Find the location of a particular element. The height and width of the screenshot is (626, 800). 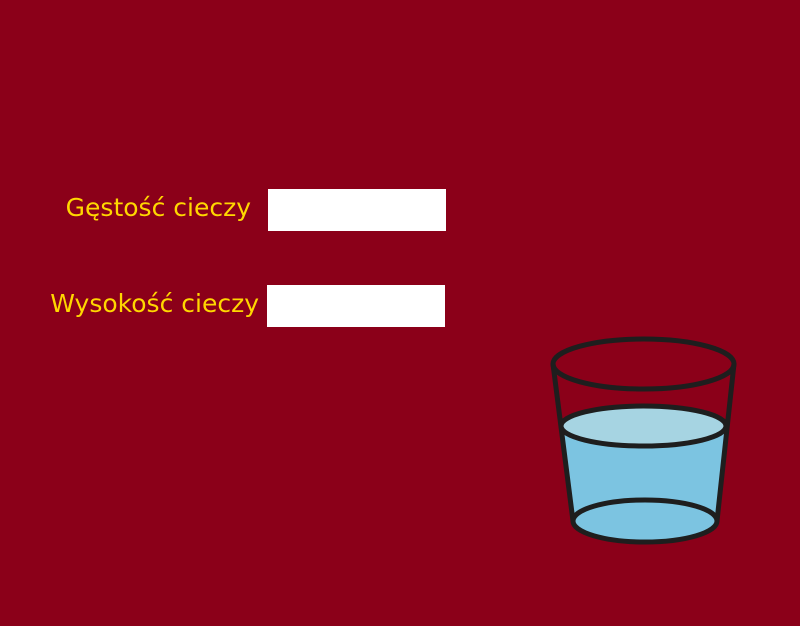

glass-rim is located at coordinates (643, 364).